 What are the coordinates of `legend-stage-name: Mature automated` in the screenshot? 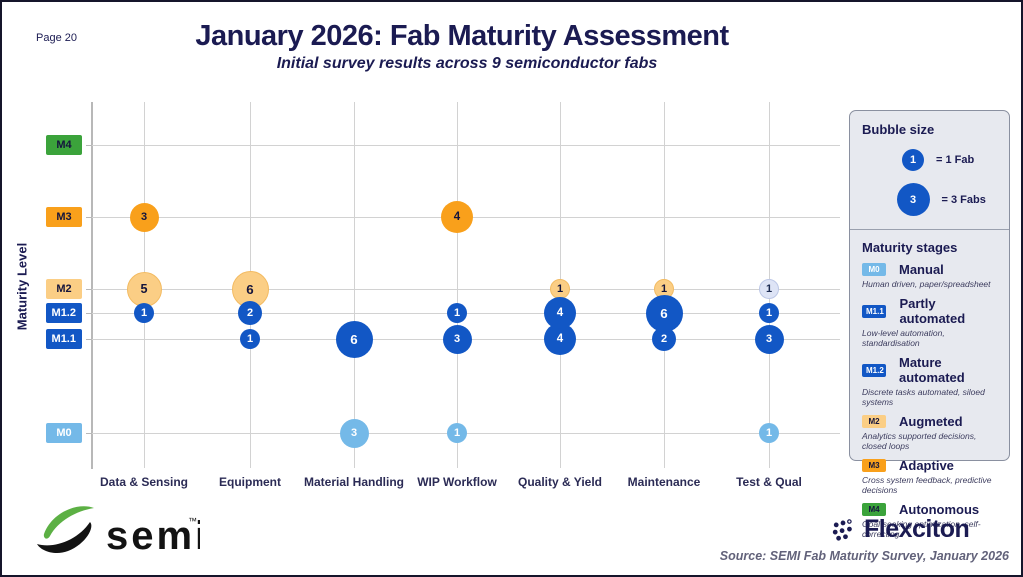 It's located at (932, 370).